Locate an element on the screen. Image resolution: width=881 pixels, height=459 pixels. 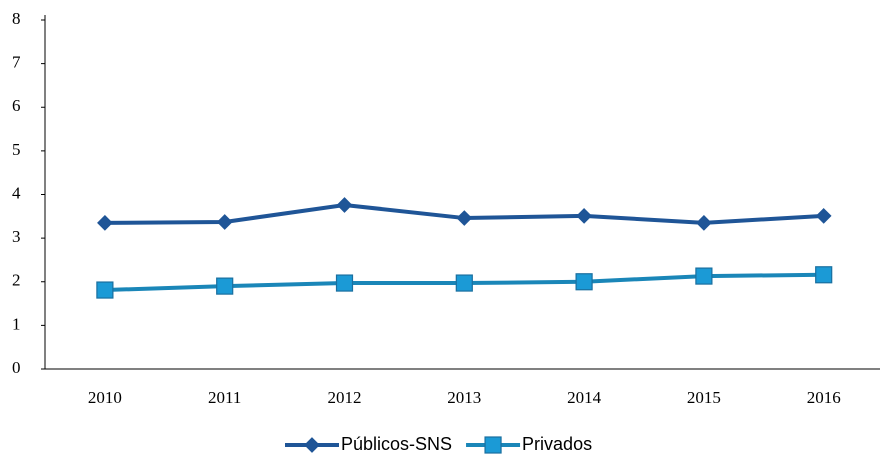
x-tick-label: 2016 is located at coordinates (824, 397).